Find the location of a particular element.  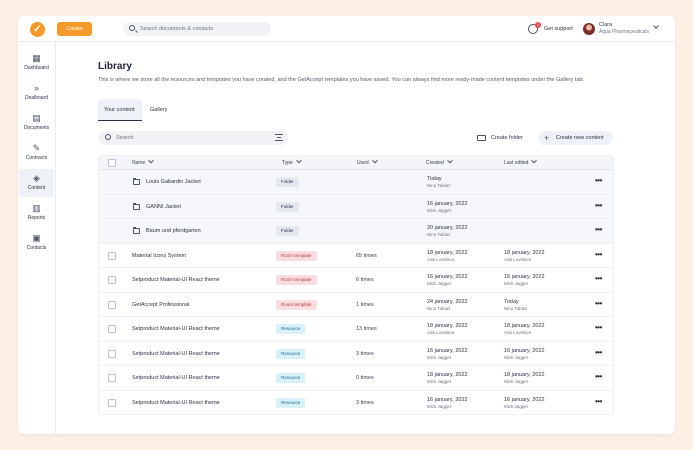

create-button: Create is located at coordinates (74, 29).